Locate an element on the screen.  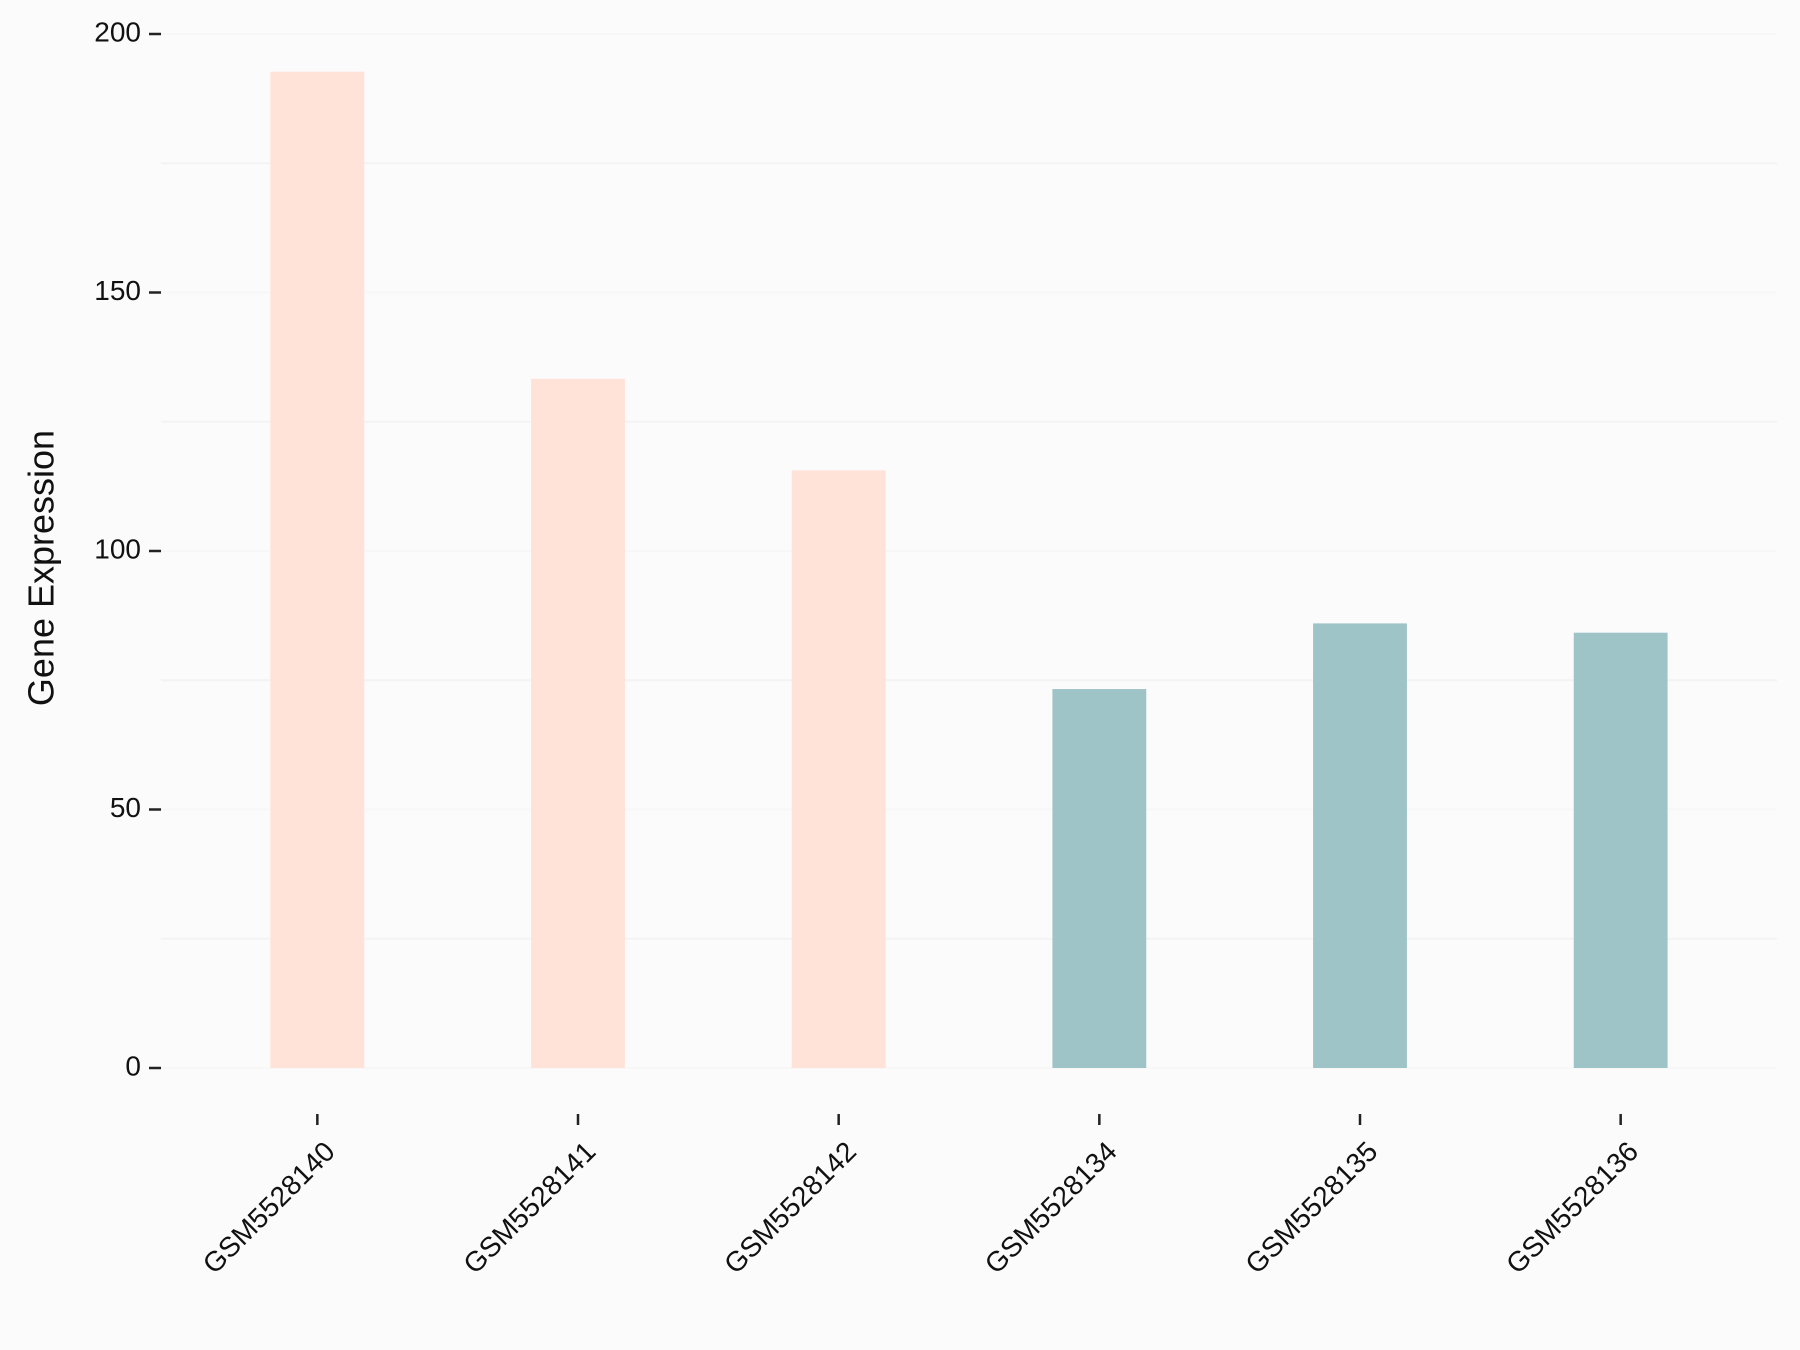
y-tick-label: 0 is located at coordinates (133, 1065).